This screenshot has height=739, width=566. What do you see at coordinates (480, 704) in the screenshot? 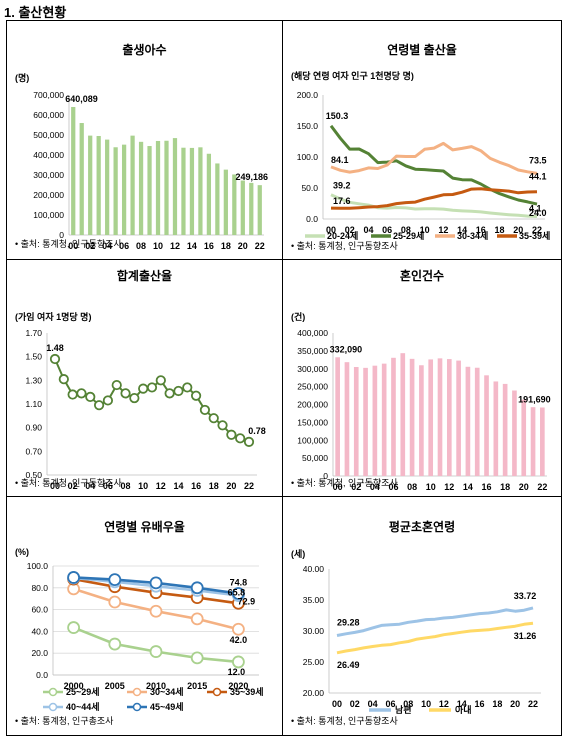
I see `marriage_age-xtick-label: 16` at bounding box center [480, 704].